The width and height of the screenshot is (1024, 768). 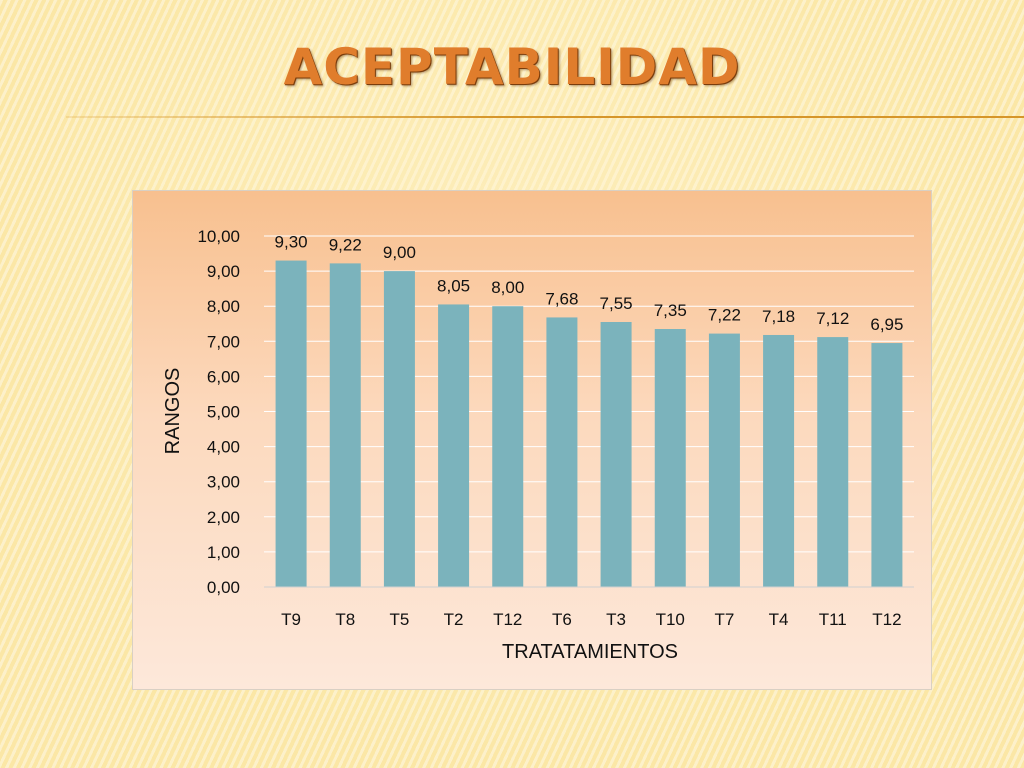 I want to click on y-tick-label: 4,00, so click(x=223, y=447).